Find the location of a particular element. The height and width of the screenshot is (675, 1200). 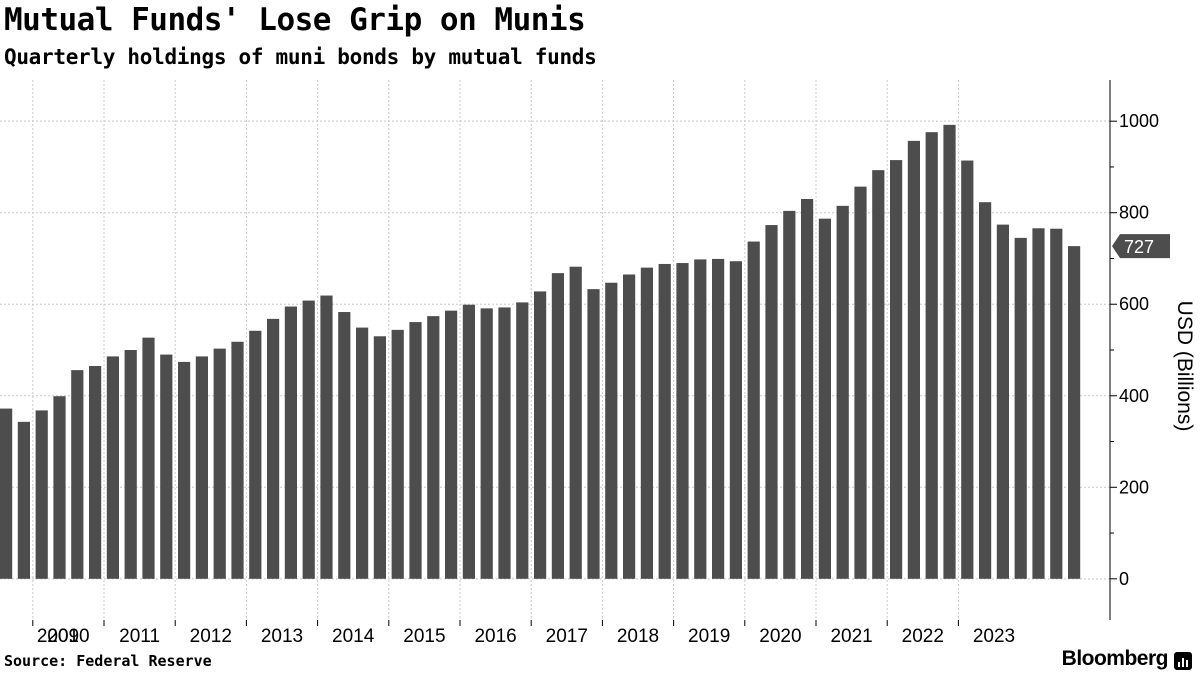

last-value-callout is located at coordinates (1141, 246).